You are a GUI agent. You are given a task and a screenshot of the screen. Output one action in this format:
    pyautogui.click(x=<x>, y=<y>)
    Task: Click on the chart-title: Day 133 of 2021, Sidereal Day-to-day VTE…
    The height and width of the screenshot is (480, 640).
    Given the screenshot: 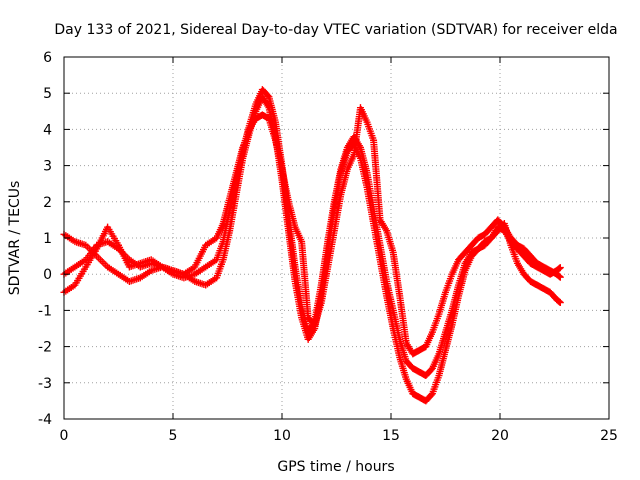 What is the action you would take?
    pyautogui.click(x=335, y=30)
    